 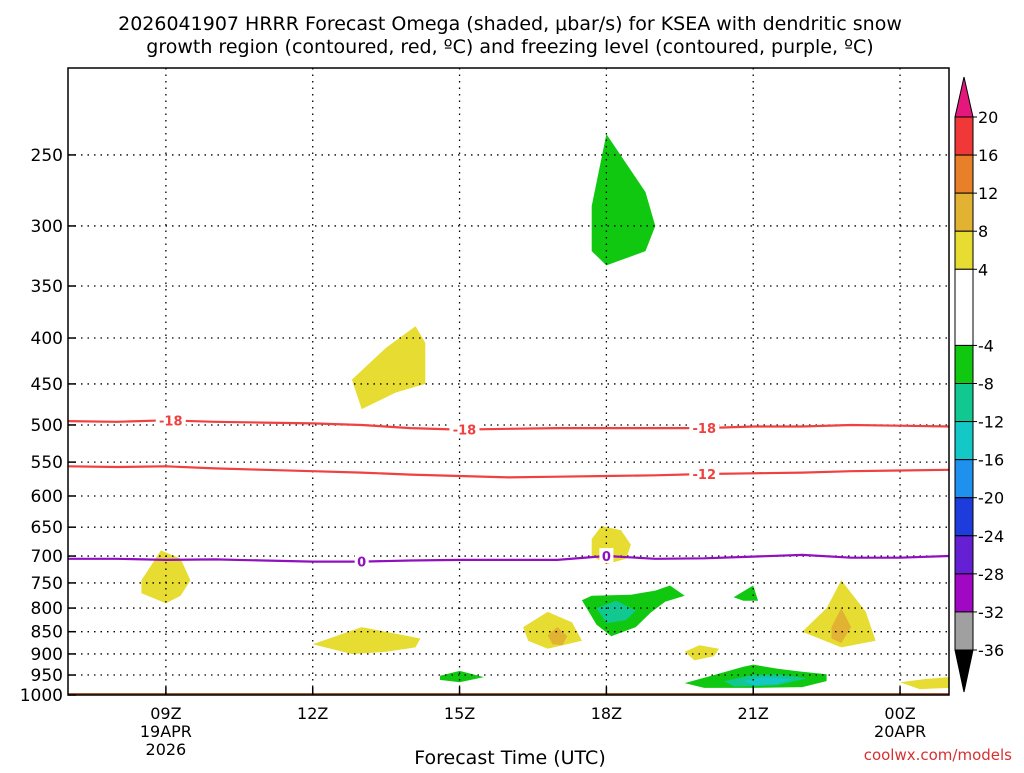 I want to click on omega-region-orange-17z, so click(x=557, y=636).